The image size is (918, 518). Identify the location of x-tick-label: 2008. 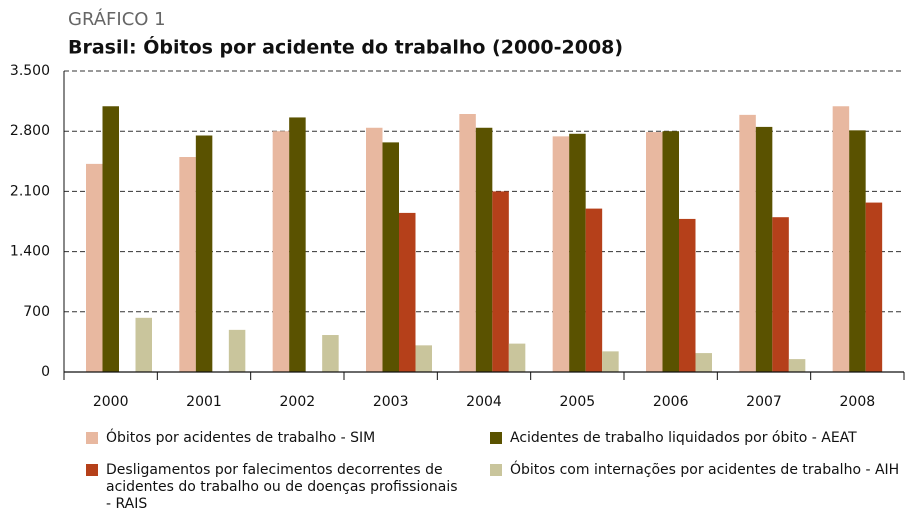
(858, 402).